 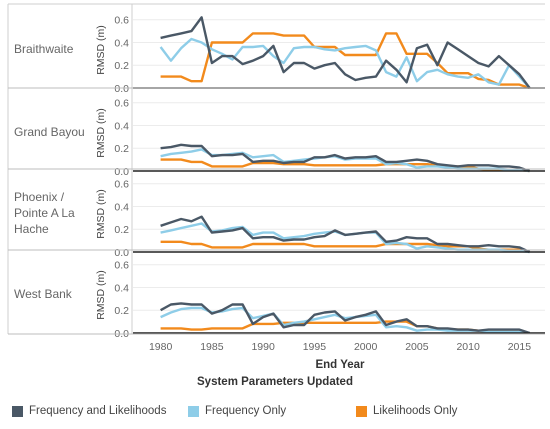 What do you see at coordinates (161, 347) in the screenshot?
I see `x-tick-label: 1980` at bounding box center [161, 347].